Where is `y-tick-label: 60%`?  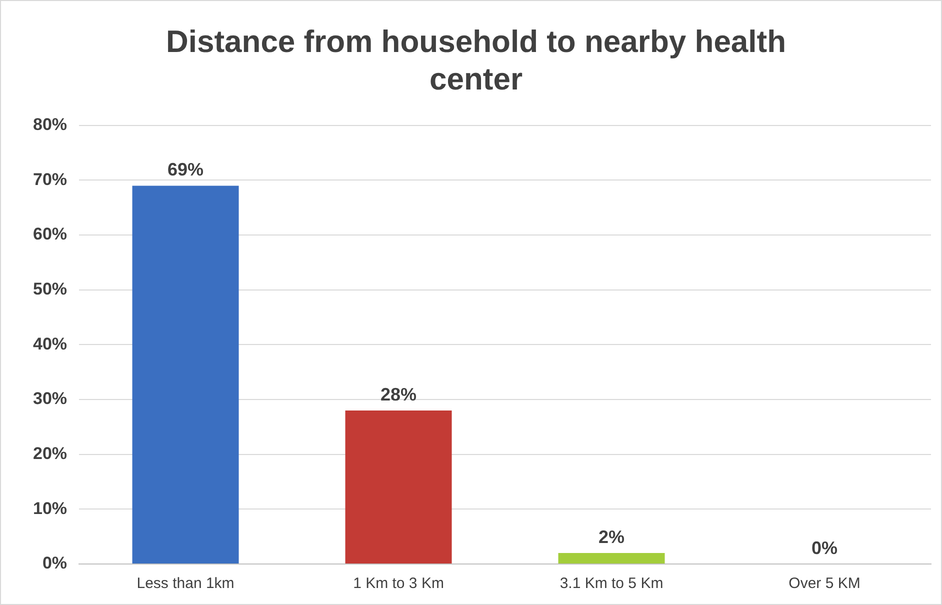
y-tick-label: 60% is located at coordinates (50, 234).